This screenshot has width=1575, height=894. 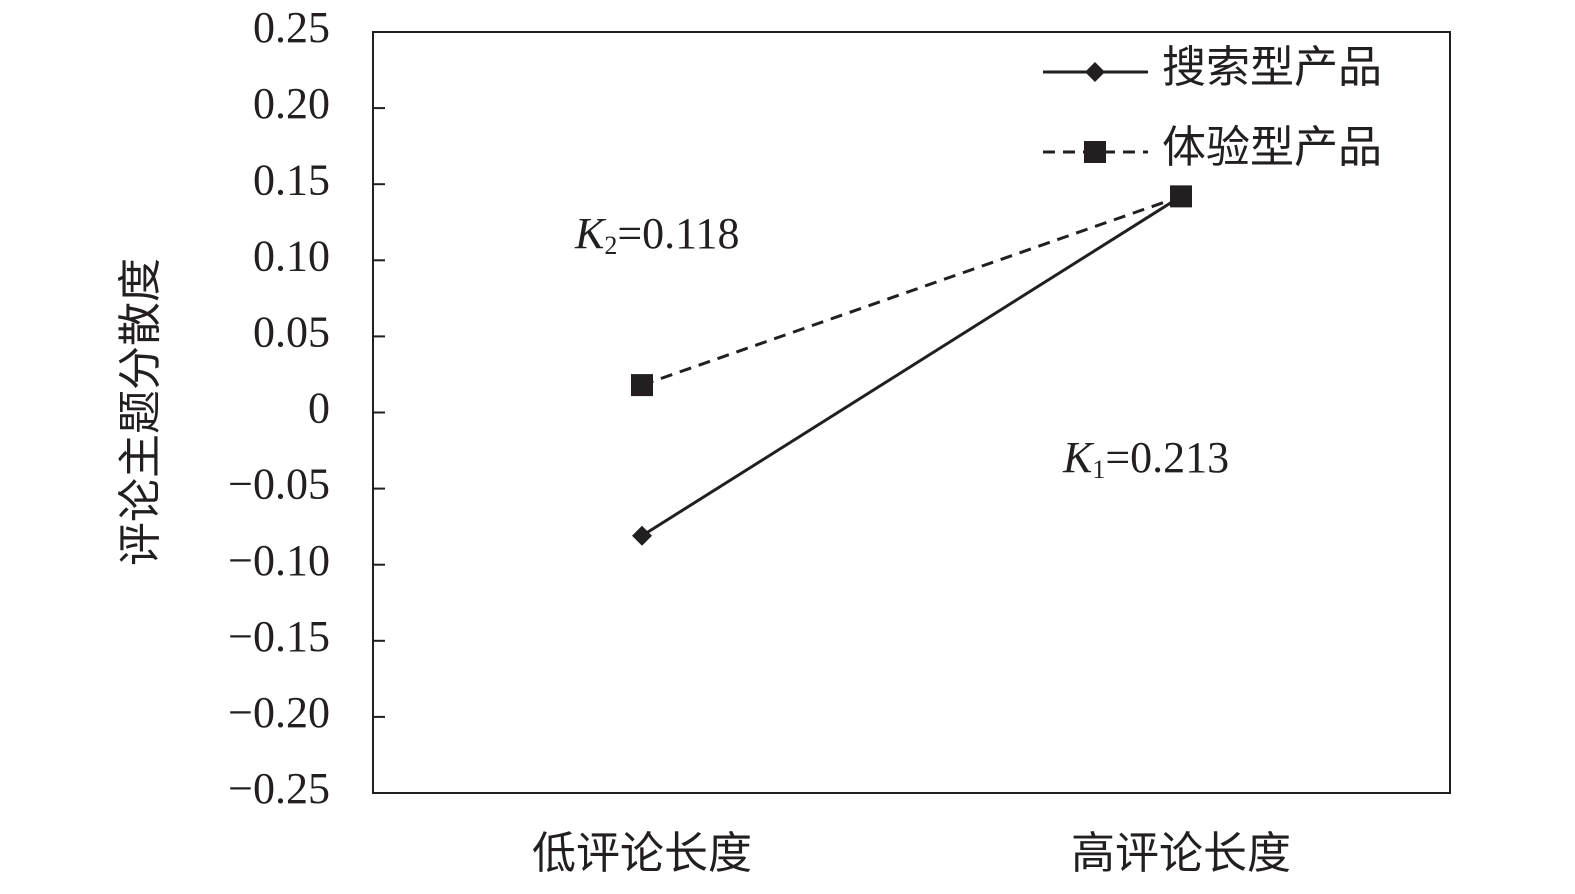 What do you see at coordinates (279, 636) in the screenshot?
I see `y-tick-label: −0.15` at bounding box center [279, 636].